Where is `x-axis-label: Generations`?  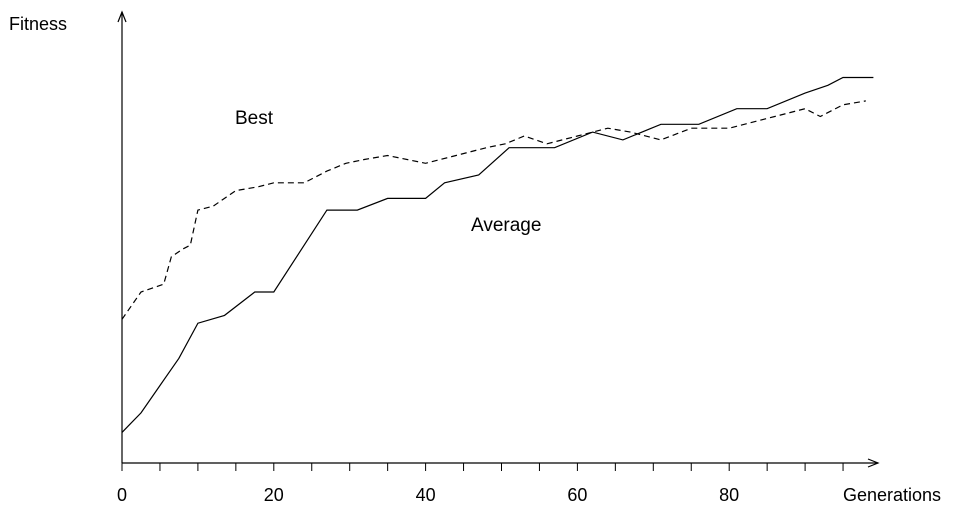
x-axis-label: Generations is located at coordinates (892, 495).